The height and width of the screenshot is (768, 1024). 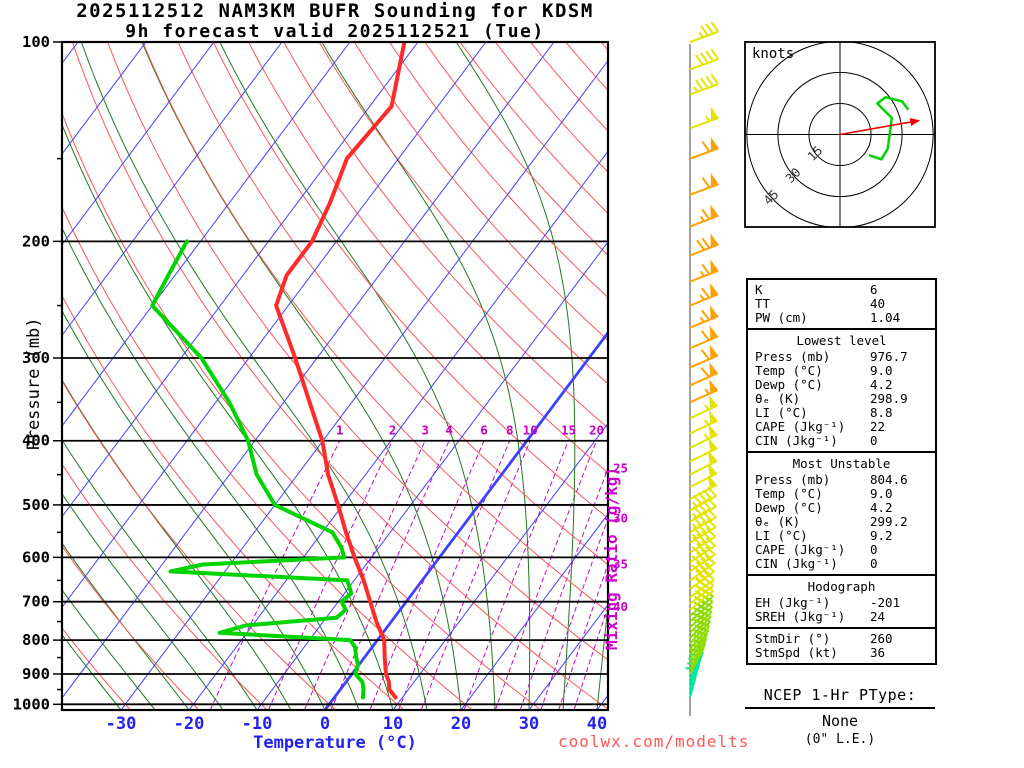 I want to click on stat-row: SREH (Jkg⁻¹) 24, so click(x=841, y=617).